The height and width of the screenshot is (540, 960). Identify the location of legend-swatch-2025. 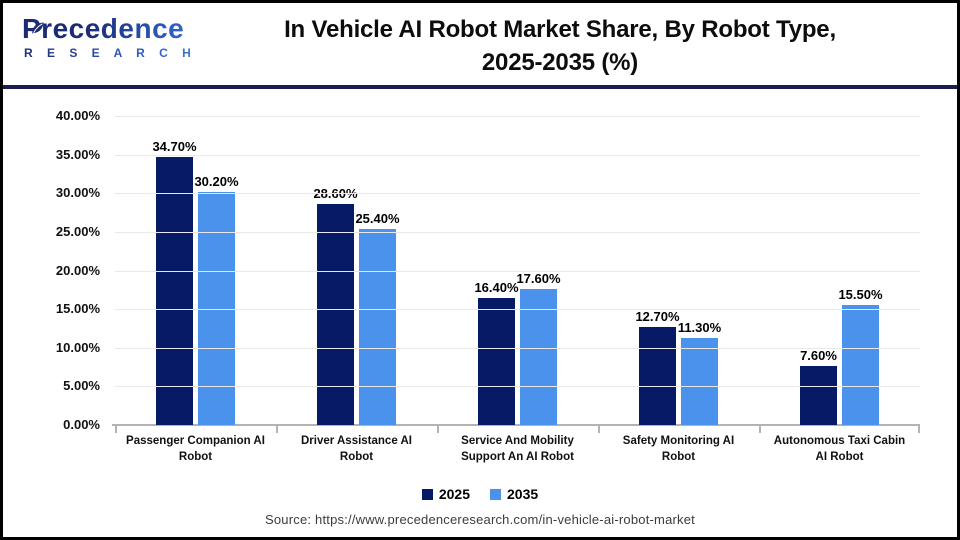
(427, 494).